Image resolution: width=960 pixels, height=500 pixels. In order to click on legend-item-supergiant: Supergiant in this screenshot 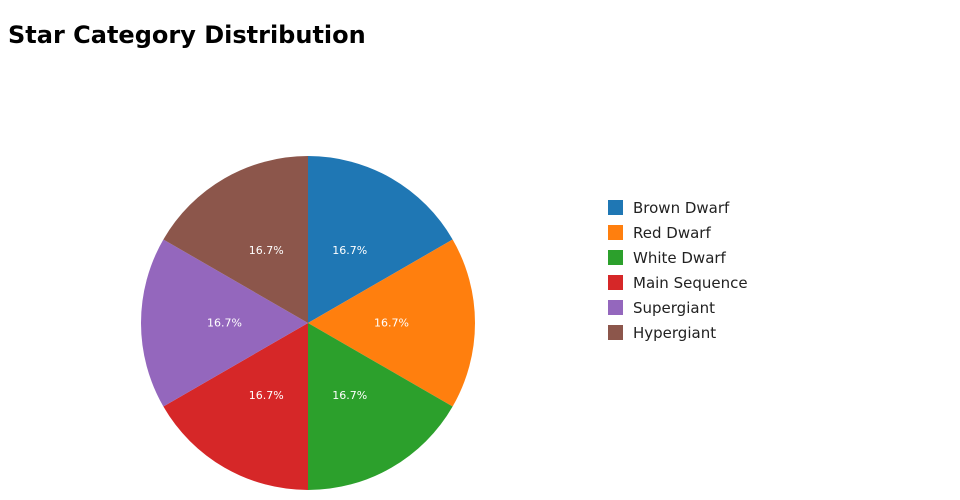, I will do `click(678, 307)`.